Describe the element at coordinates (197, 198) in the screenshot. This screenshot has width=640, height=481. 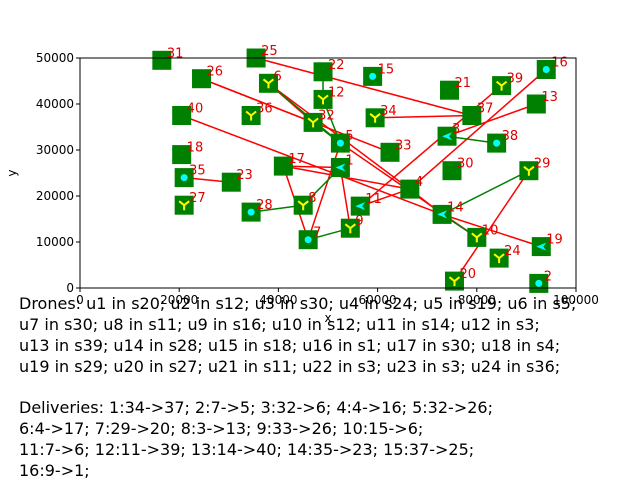
I see `station-label: 27` at that location.